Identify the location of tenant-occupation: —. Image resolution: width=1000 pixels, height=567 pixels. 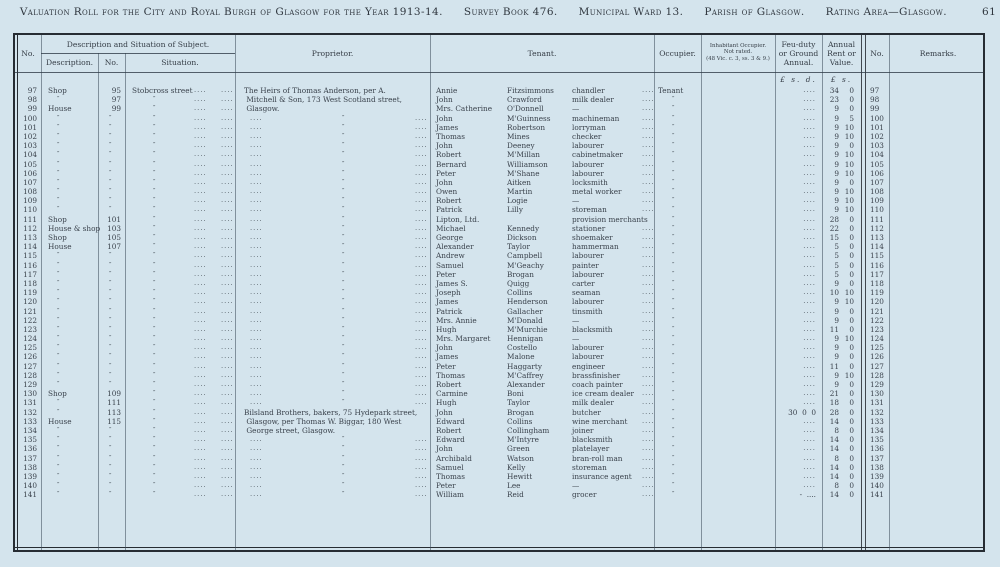
(576, 201).